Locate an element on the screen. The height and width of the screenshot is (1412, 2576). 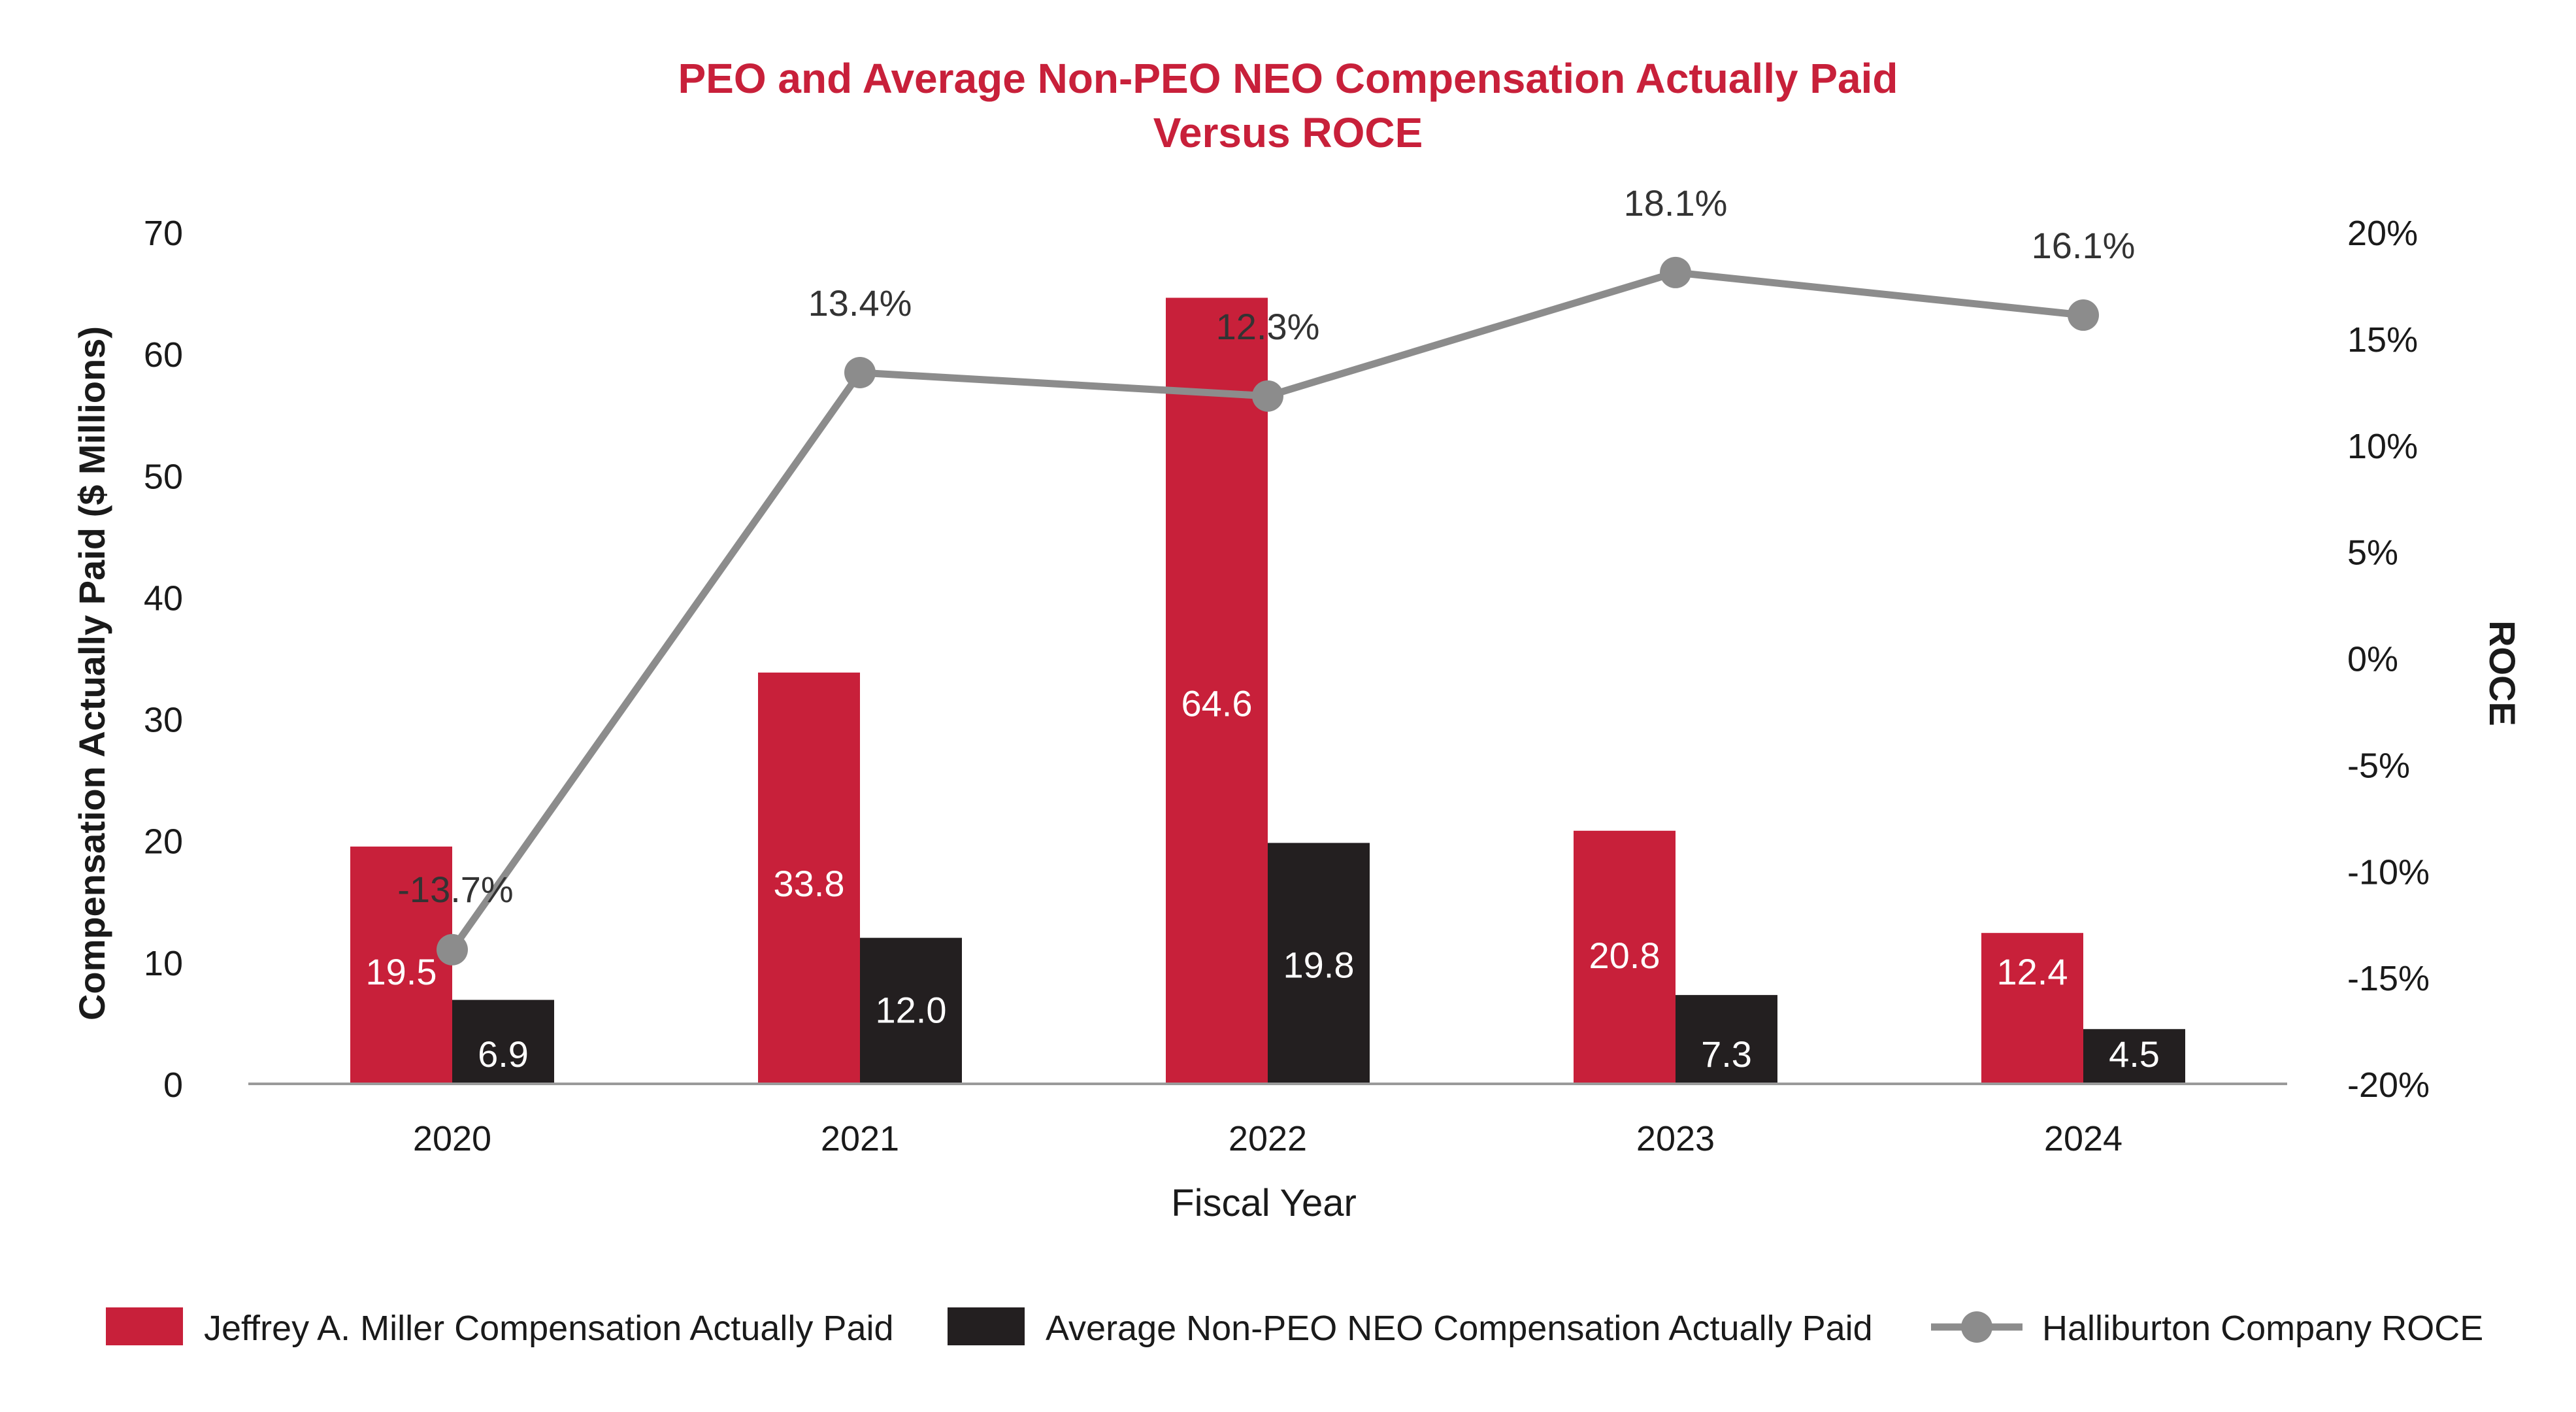
x-tick-label: 2022 is located at coordinates (1268, 1138).